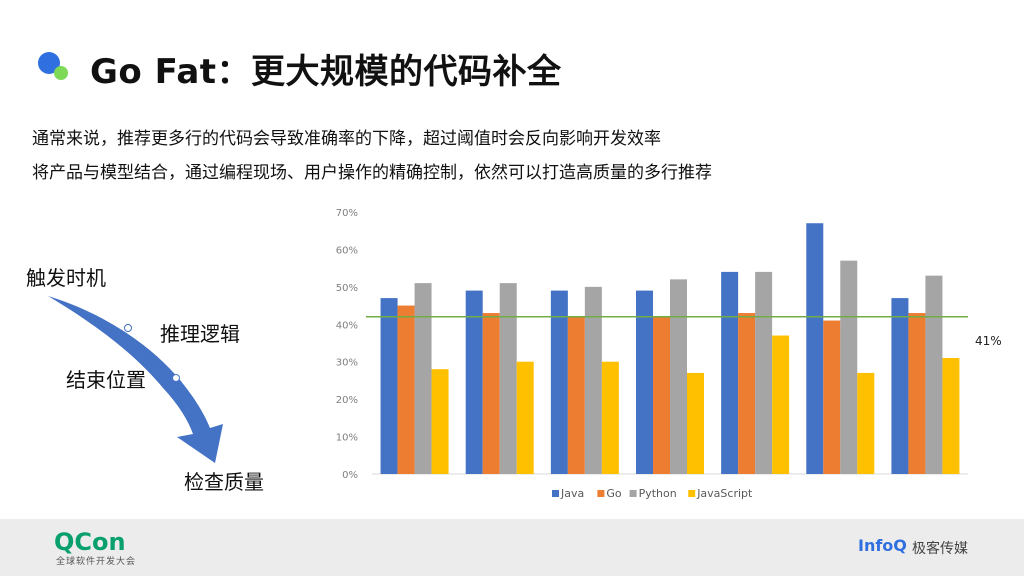 This screenshot has width=1024, height=576. What do you see at coordinates (347, 438) in the screenshot?
I see `y-tick-label: 10%` at bounding box center [347, 438].